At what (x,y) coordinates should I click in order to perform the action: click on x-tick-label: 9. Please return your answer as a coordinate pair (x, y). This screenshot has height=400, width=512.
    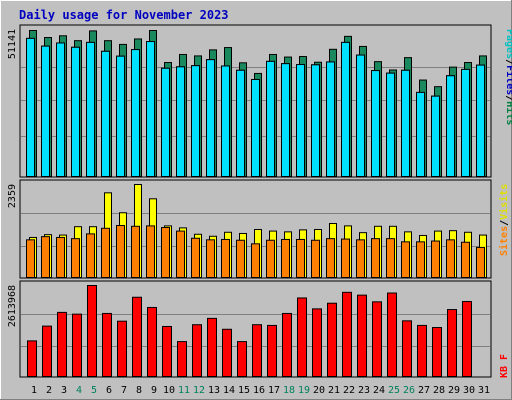
    Looking at the image, I should click on (154, 390).